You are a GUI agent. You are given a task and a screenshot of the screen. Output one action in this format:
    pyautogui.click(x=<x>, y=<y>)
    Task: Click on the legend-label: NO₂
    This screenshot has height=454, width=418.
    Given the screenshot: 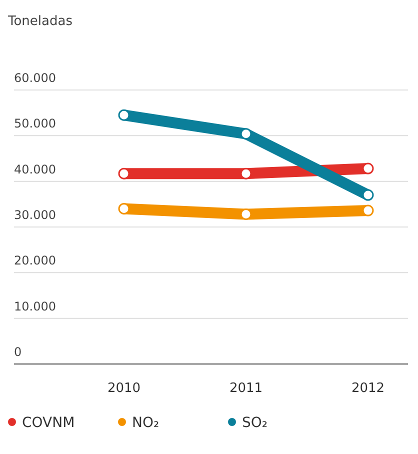 What is the action you would take?
    pyautogui.click(x=146, y=423)
    